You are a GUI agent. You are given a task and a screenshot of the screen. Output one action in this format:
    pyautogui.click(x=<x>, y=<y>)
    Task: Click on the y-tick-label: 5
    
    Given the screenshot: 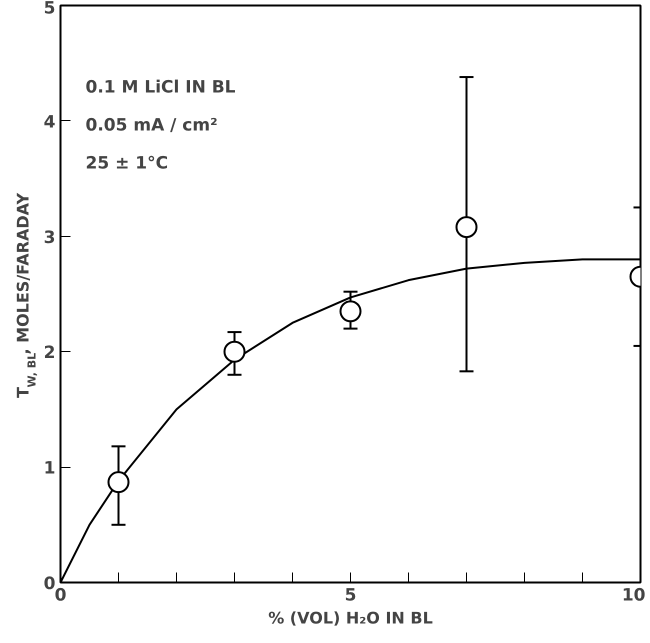 What is the action you would take?
    pyautogui.click(x=50, y=9)
    